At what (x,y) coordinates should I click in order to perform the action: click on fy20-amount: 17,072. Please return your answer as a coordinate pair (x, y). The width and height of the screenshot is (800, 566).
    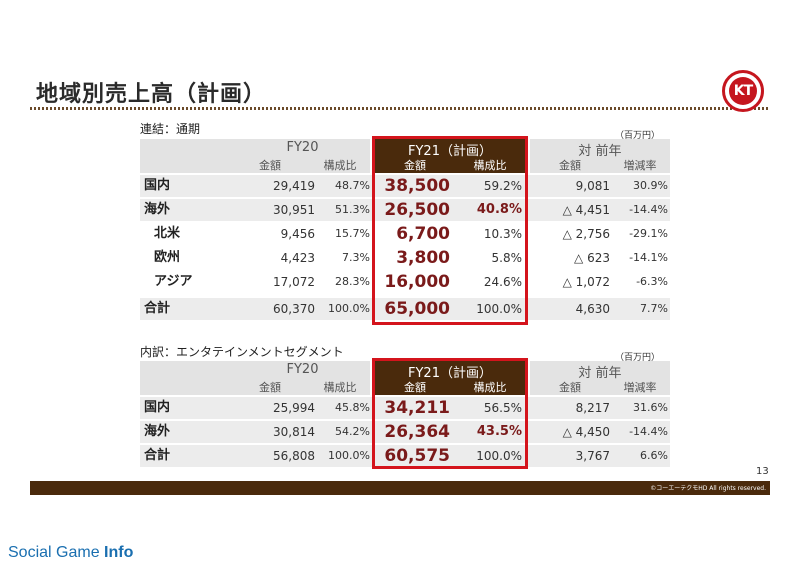
    Looking at the image, I should click on (294, 282).